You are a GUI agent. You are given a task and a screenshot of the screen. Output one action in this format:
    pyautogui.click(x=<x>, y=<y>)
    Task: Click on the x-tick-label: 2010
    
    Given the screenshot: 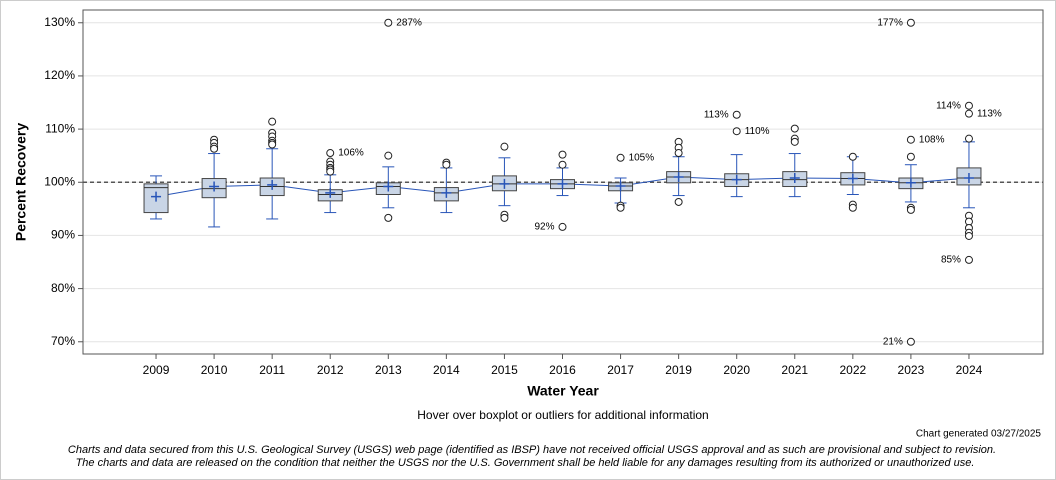 What is the action you would take?
    pyautogui.click(x=214, y=370)
    